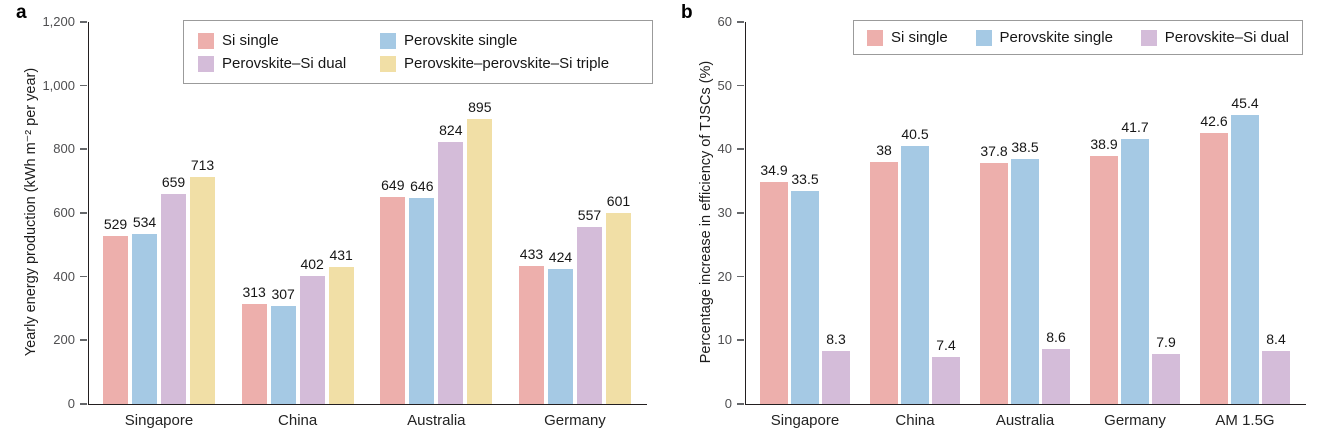 The image size is (1320, 435). I want to click on legend-item: Perovskite–perovskite–Si triple, so click(511, 63).